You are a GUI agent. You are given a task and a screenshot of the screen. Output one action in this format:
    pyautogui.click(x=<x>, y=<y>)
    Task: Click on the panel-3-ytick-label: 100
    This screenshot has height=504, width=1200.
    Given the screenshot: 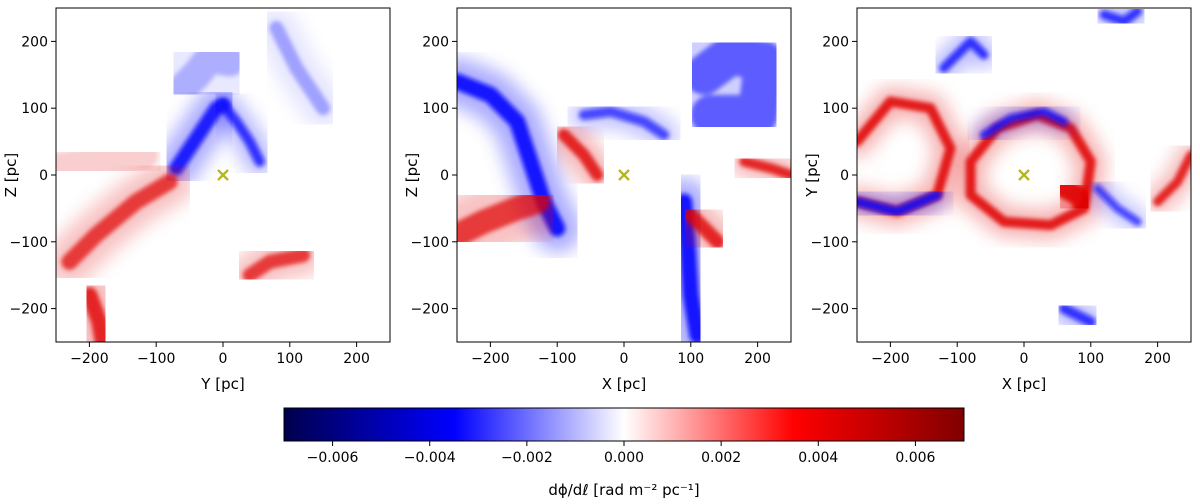 What is the action you would take?
    pyautogui.click(x=835, y=109)
    